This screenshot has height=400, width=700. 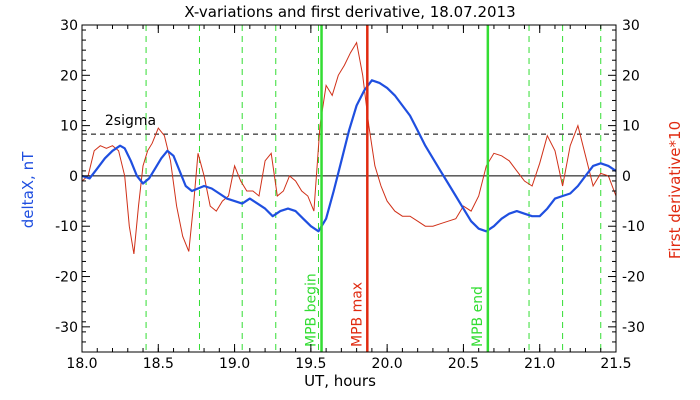 What do you see at coordinates (69, 26) in the screenshot?
I see `y-tick-label-left-6: 30` at bounding box center [69, 26].